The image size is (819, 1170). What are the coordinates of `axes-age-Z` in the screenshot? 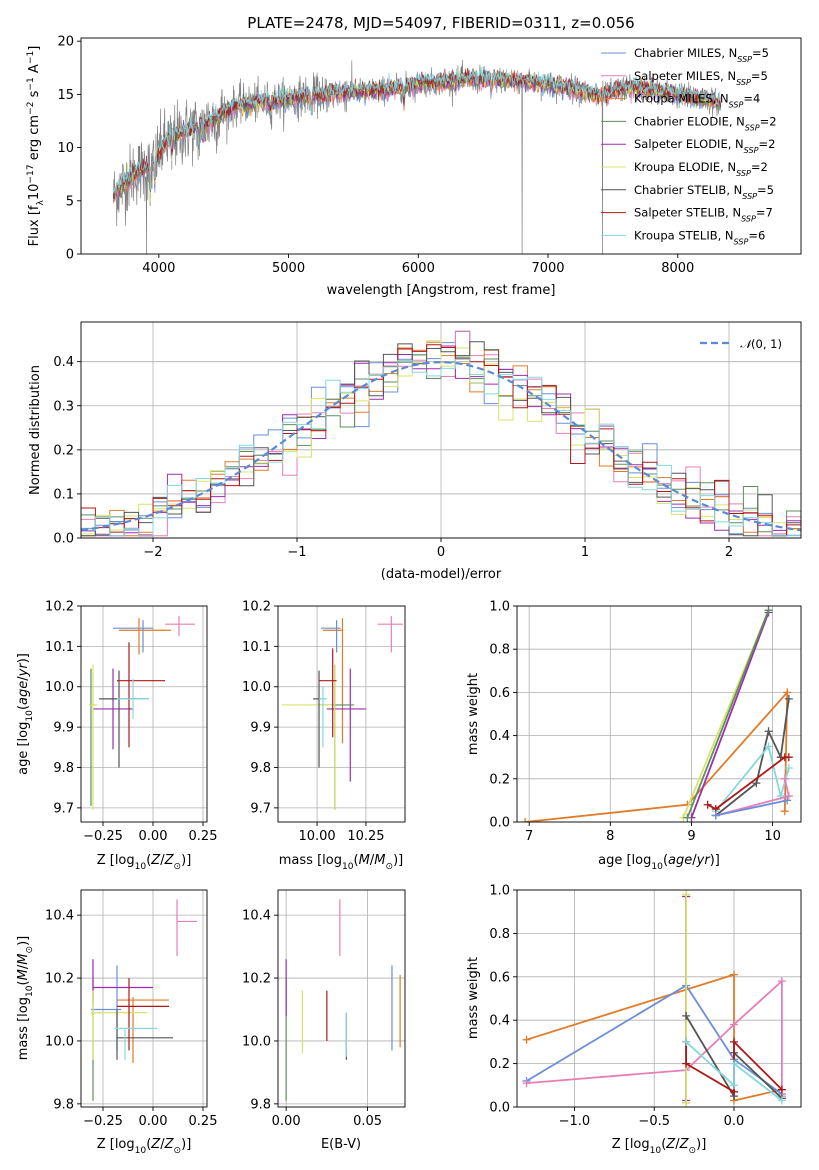 It's located at (144, 713).